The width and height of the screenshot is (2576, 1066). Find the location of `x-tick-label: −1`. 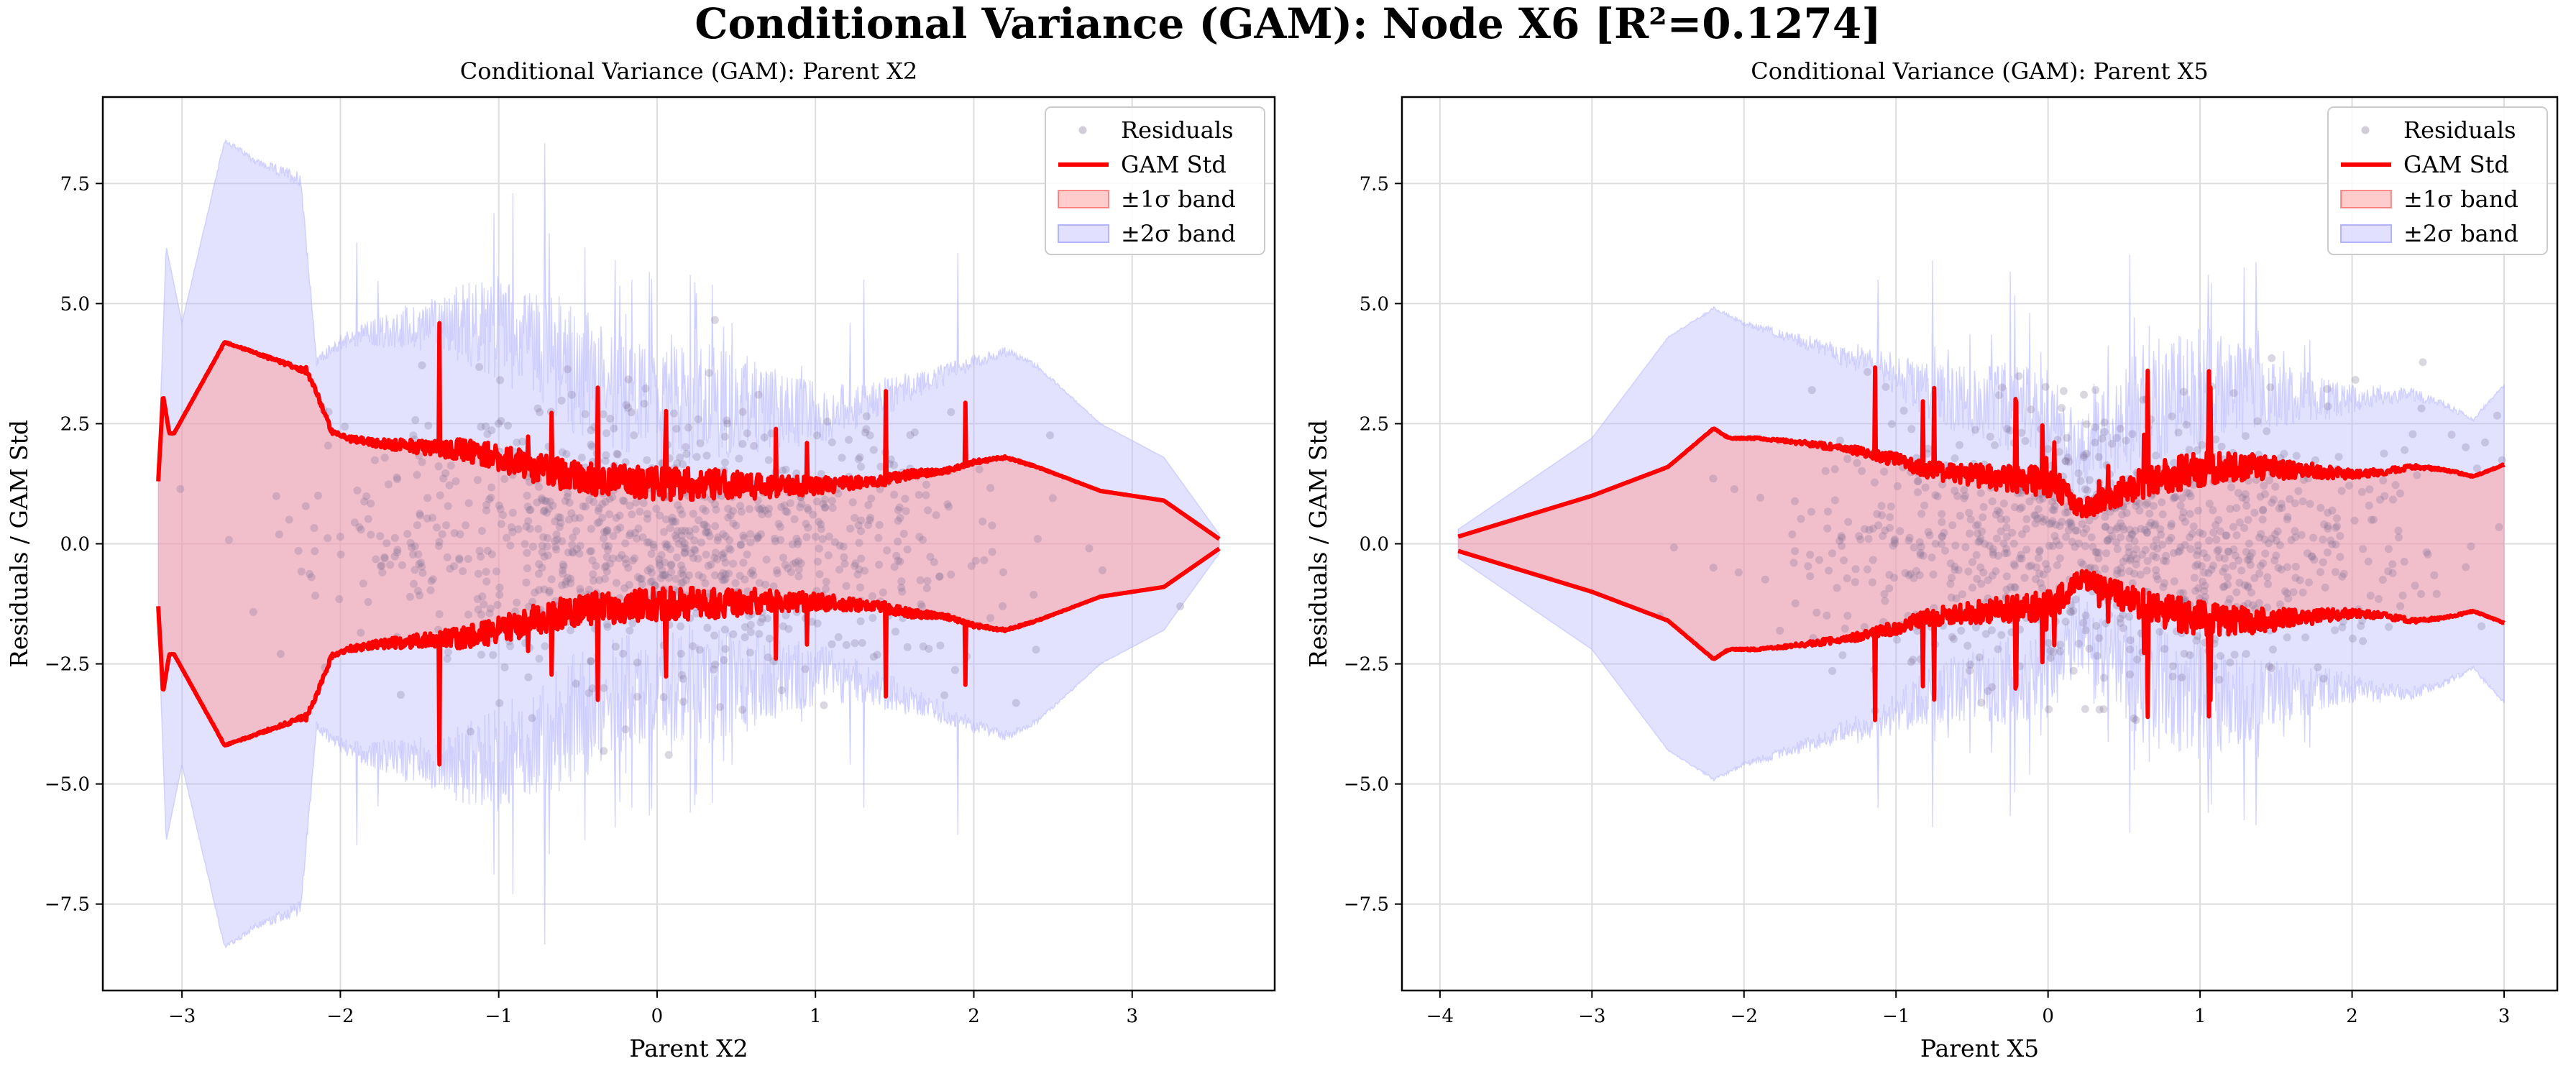

x-tick-label: −1 is located at coordinates (1896, 1016).